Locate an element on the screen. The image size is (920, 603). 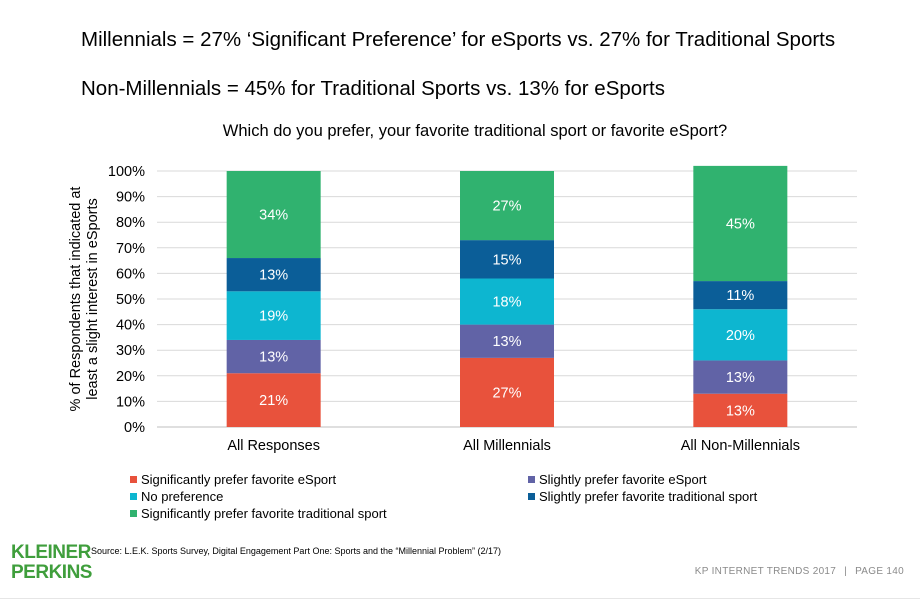
logo-line-2: PERKINS is located at coordinates (51, 572).